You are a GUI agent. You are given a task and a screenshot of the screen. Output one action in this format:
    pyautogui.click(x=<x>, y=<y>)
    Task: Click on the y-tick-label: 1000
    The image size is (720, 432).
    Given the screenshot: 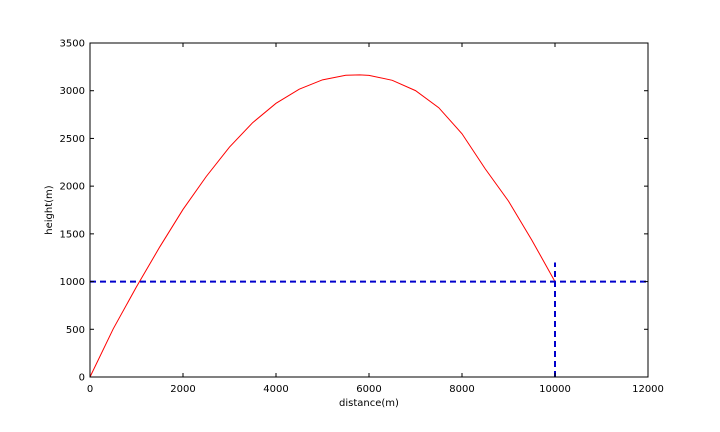 What is the action you would take?
    pyautogui.click(x=72, y=282)
    